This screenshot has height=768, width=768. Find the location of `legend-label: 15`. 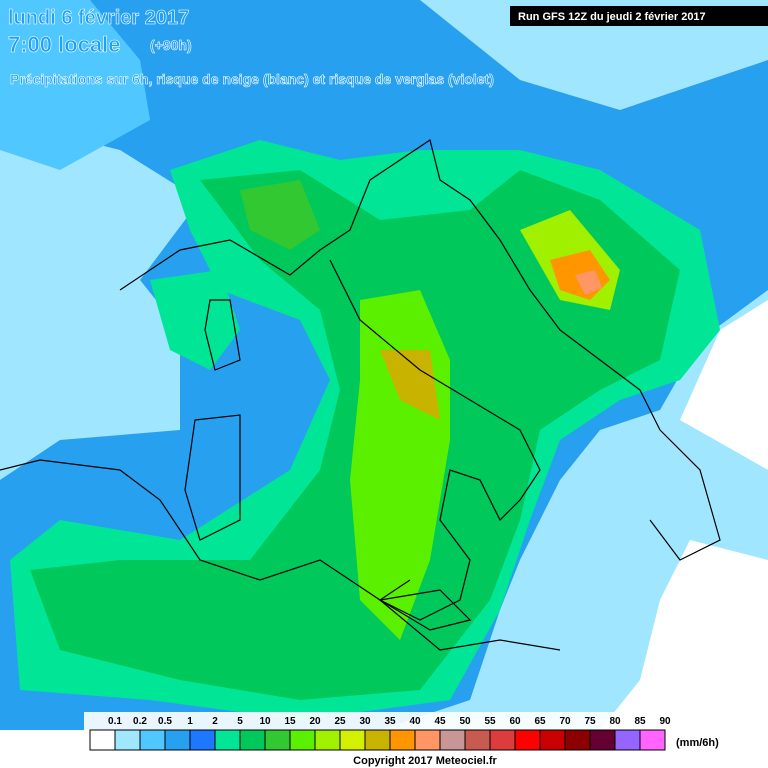

legend-label: 15 is located at coordinates (290, 721).